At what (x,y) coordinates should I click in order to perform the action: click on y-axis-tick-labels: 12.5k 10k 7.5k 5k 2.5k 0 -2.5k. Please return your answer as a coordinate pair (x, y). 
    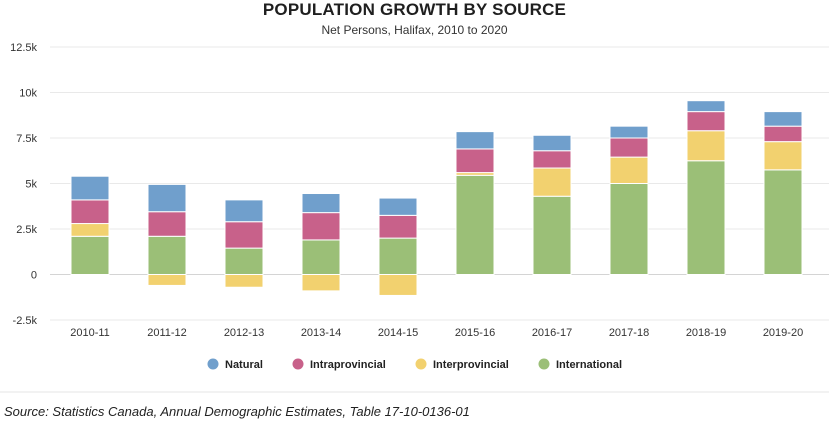
    Looking at the image, I should click on (23, 184).